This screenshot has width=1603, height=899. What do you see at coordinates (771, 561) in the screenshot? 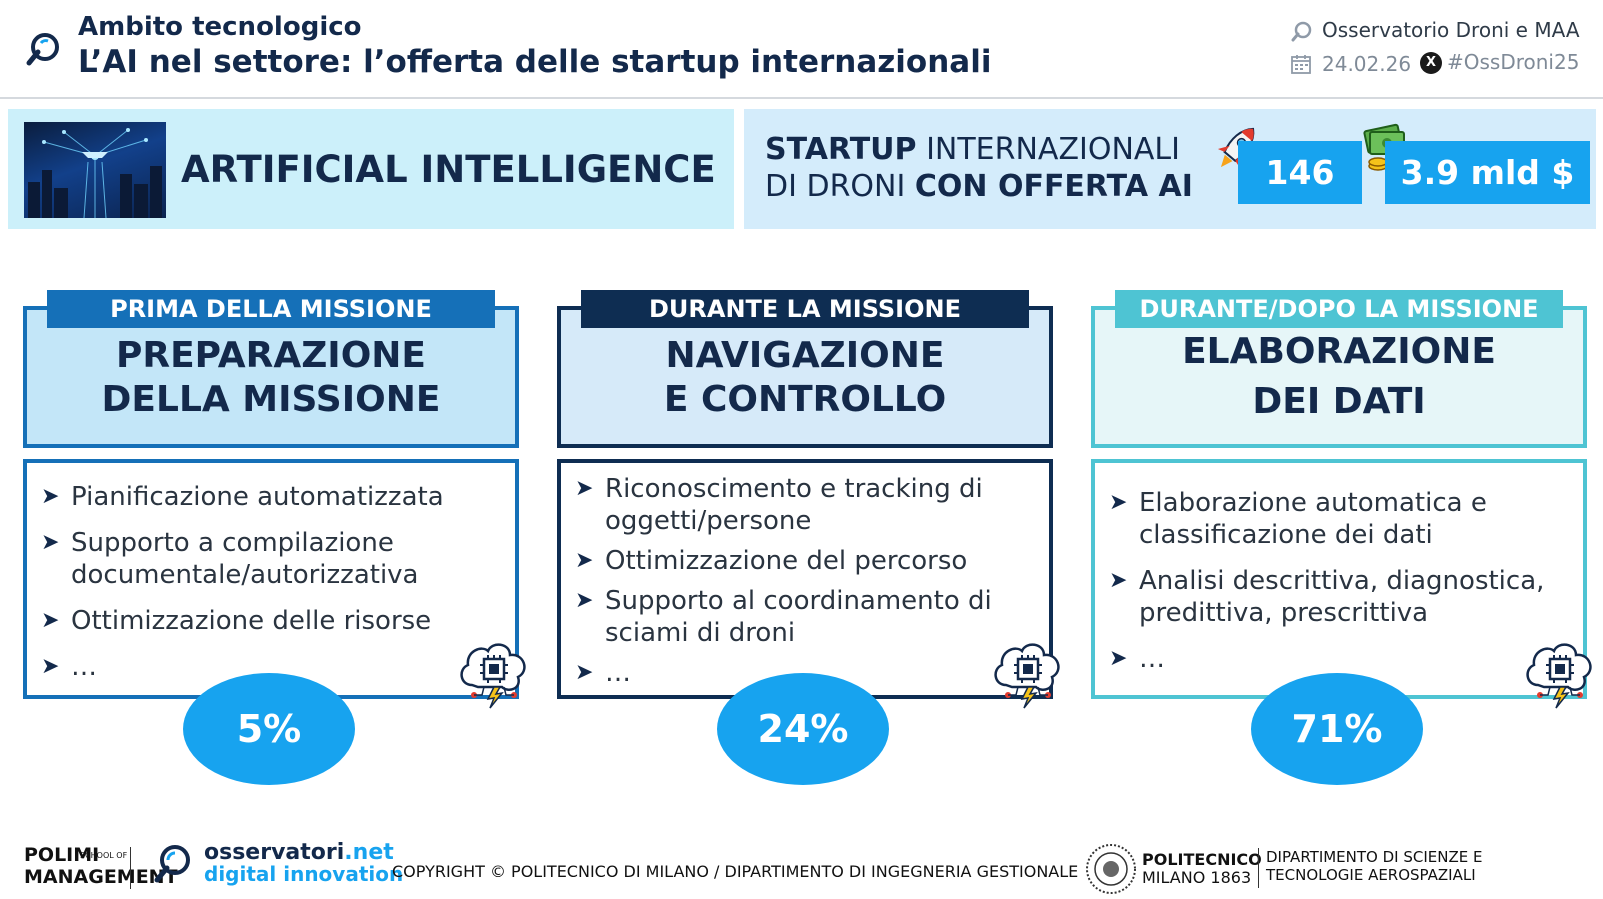
I see `list-item: ➤ Ottimizzazione del percorso` at bounding box center [771, 561].